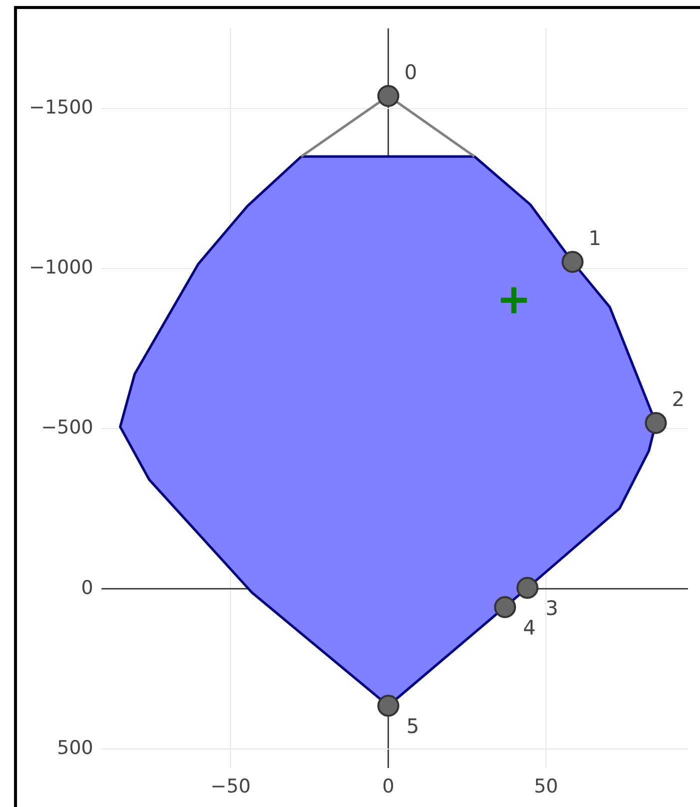 The height and width of the screenshot is (807, 700). Describe the element at coordinates (61, 267) in the screenshot. I see `y-tick-label: −1000` at that location.